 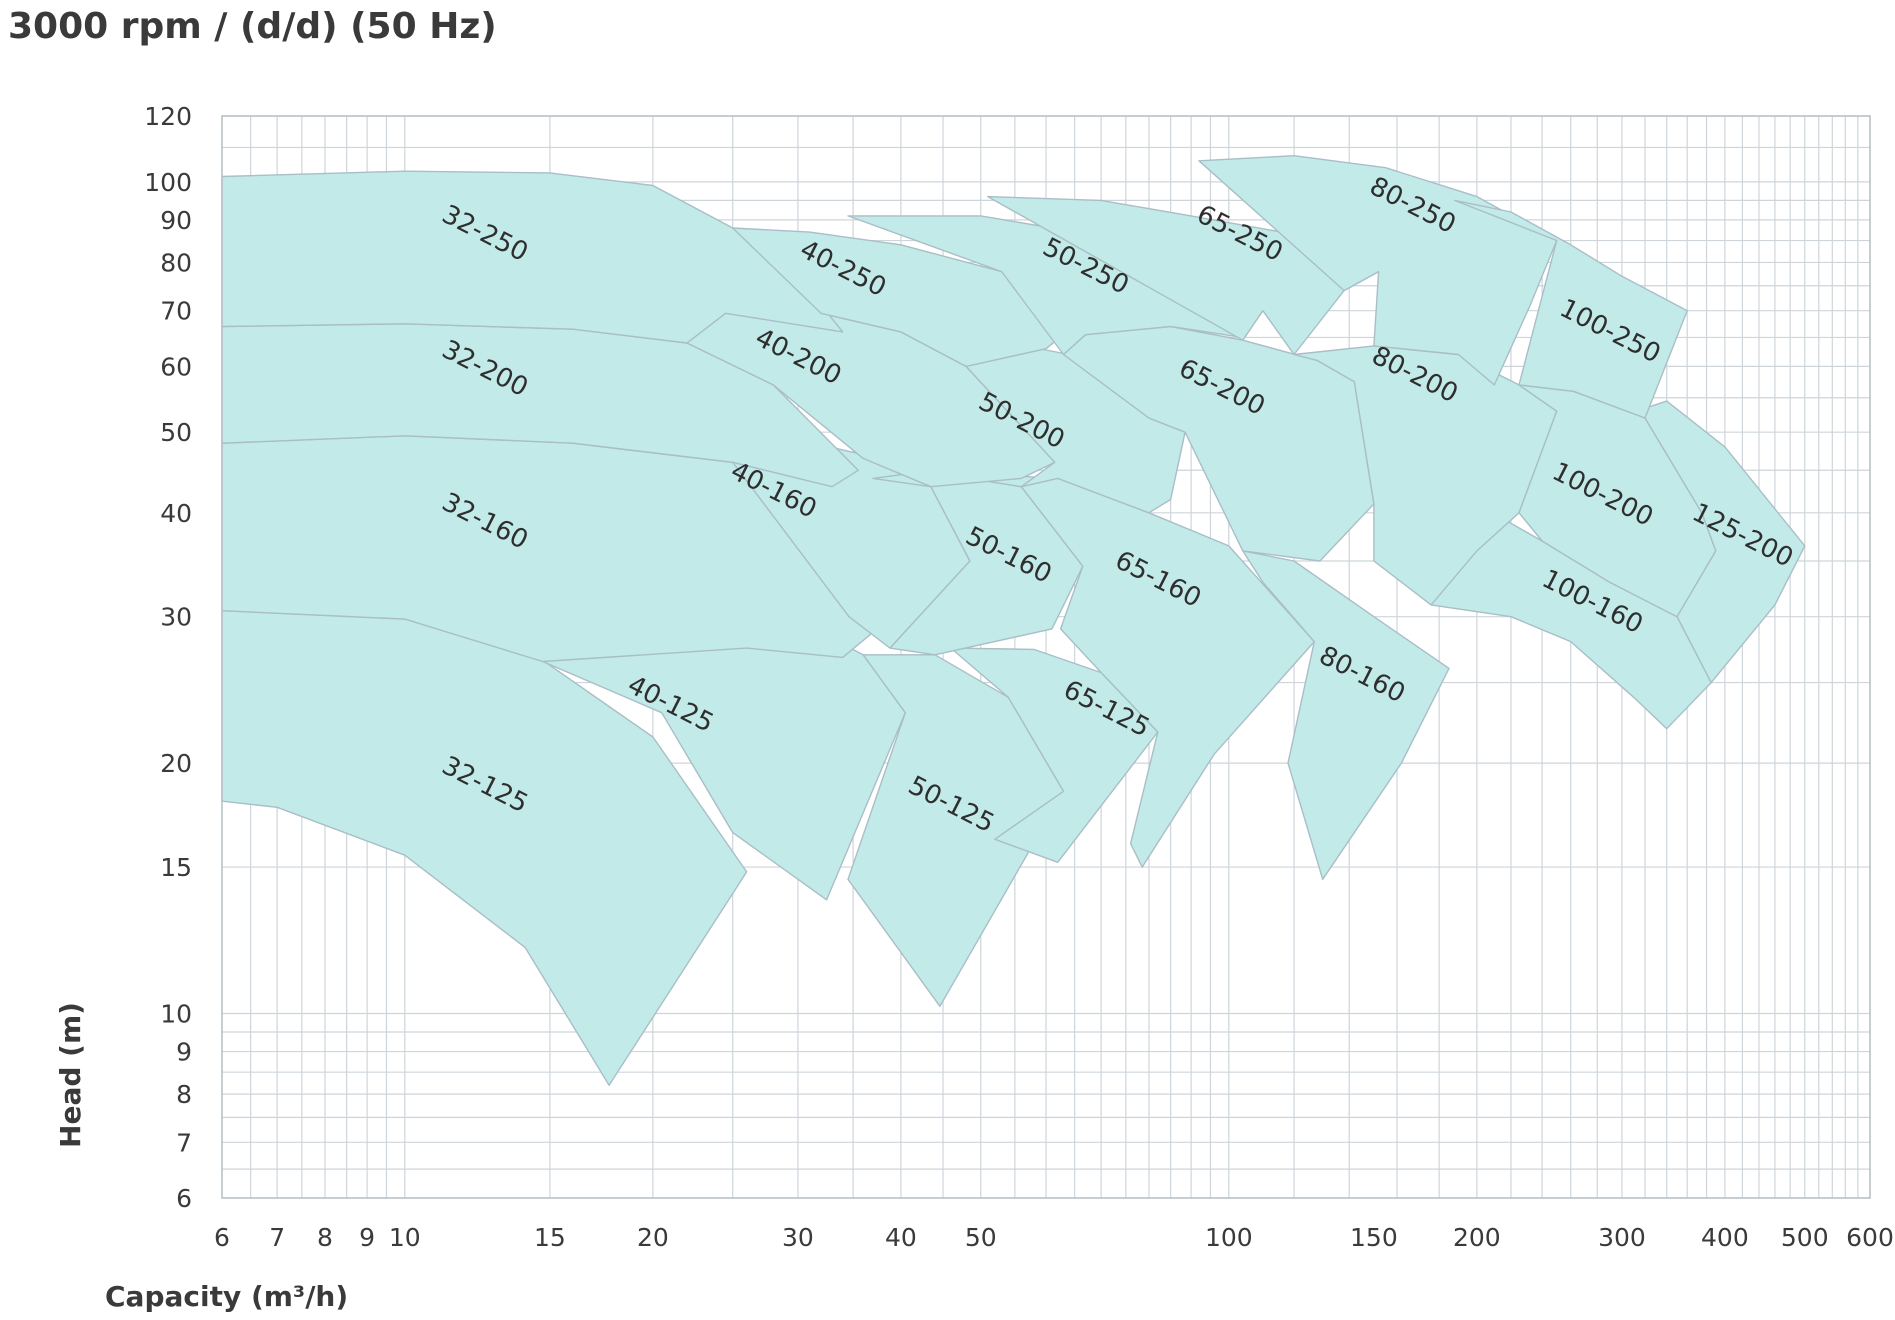 I want to click on x-tick-label: 9, so click(x=367, y=1237).